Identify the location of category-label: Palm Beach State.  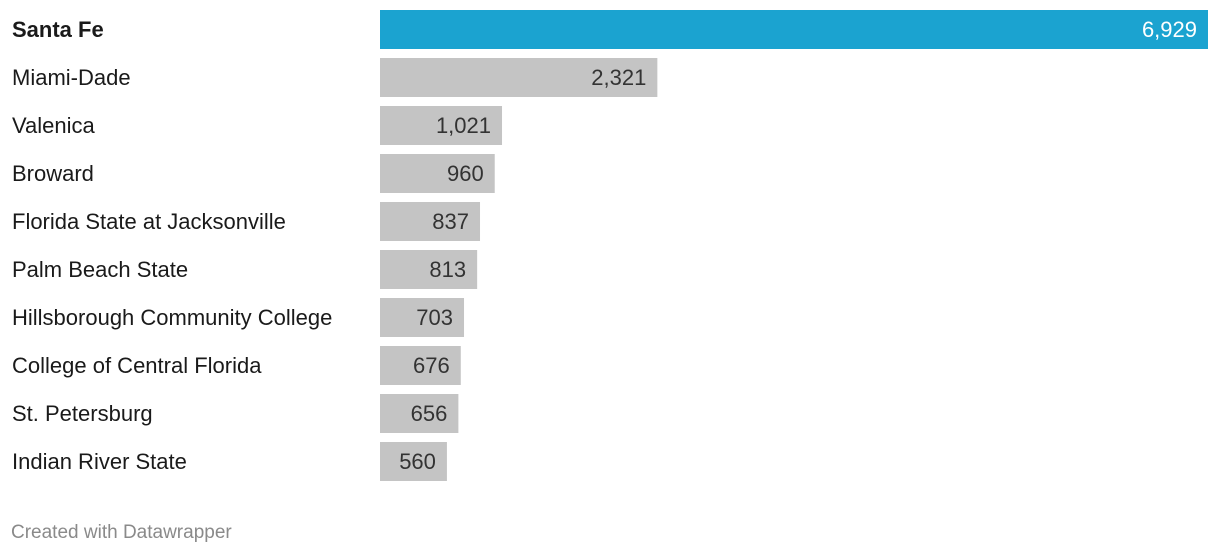
(100, 269).